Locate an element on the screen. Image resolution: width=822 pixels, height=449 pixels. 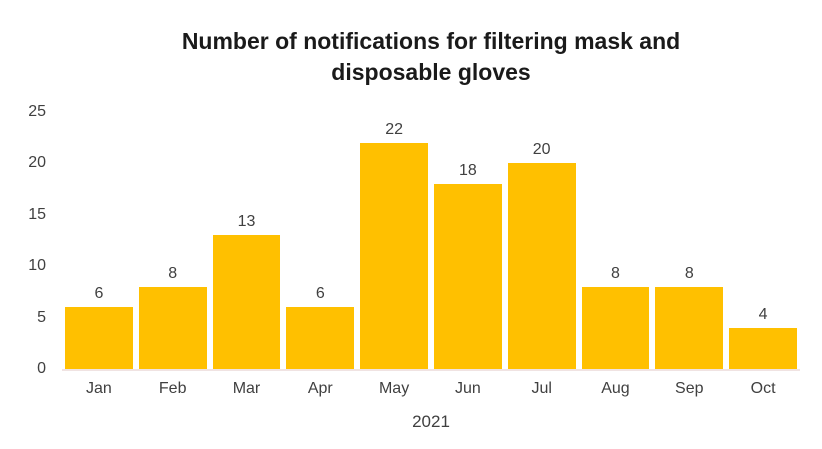
bar-column-jul: 20 is located at coordinates (541, 240).